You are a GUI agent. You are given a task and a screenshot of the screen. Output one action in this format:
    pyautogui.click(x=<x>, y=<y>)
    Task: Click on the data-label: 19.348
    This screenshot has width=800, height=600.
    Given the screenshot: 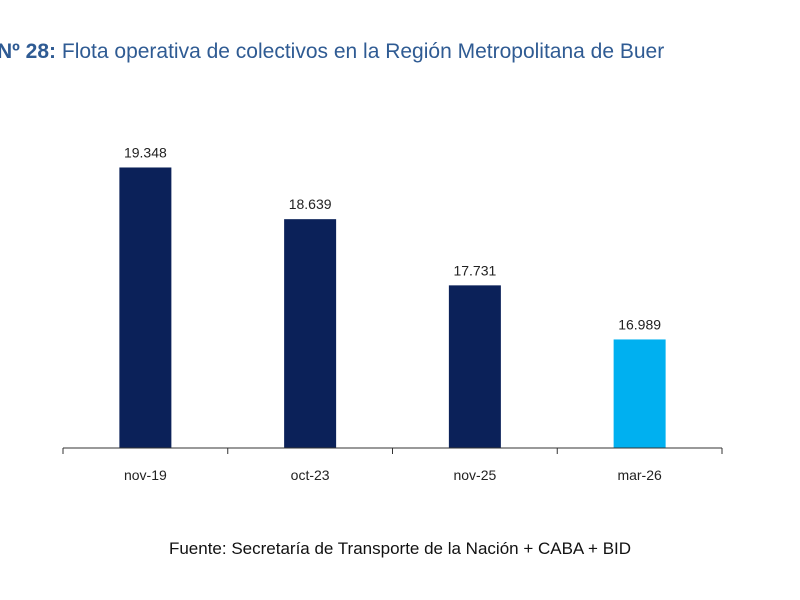 What is the action you would take?
    pyautogui.click(x=145, y=152)
    